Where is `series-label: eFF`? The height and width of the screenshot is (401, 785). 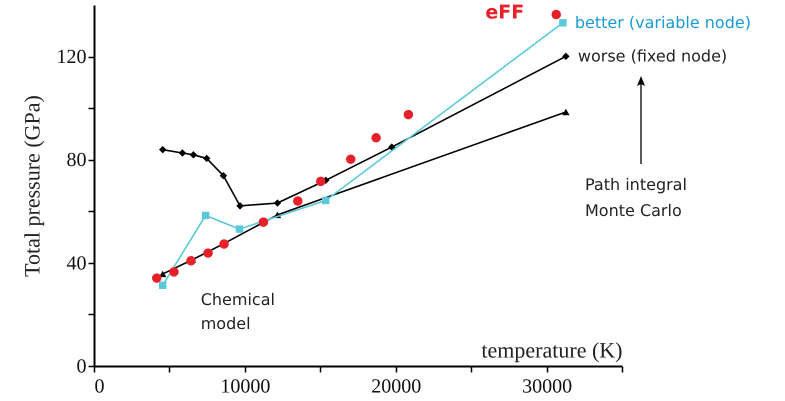 series-label: eFF is located at coordinates (504, 13).